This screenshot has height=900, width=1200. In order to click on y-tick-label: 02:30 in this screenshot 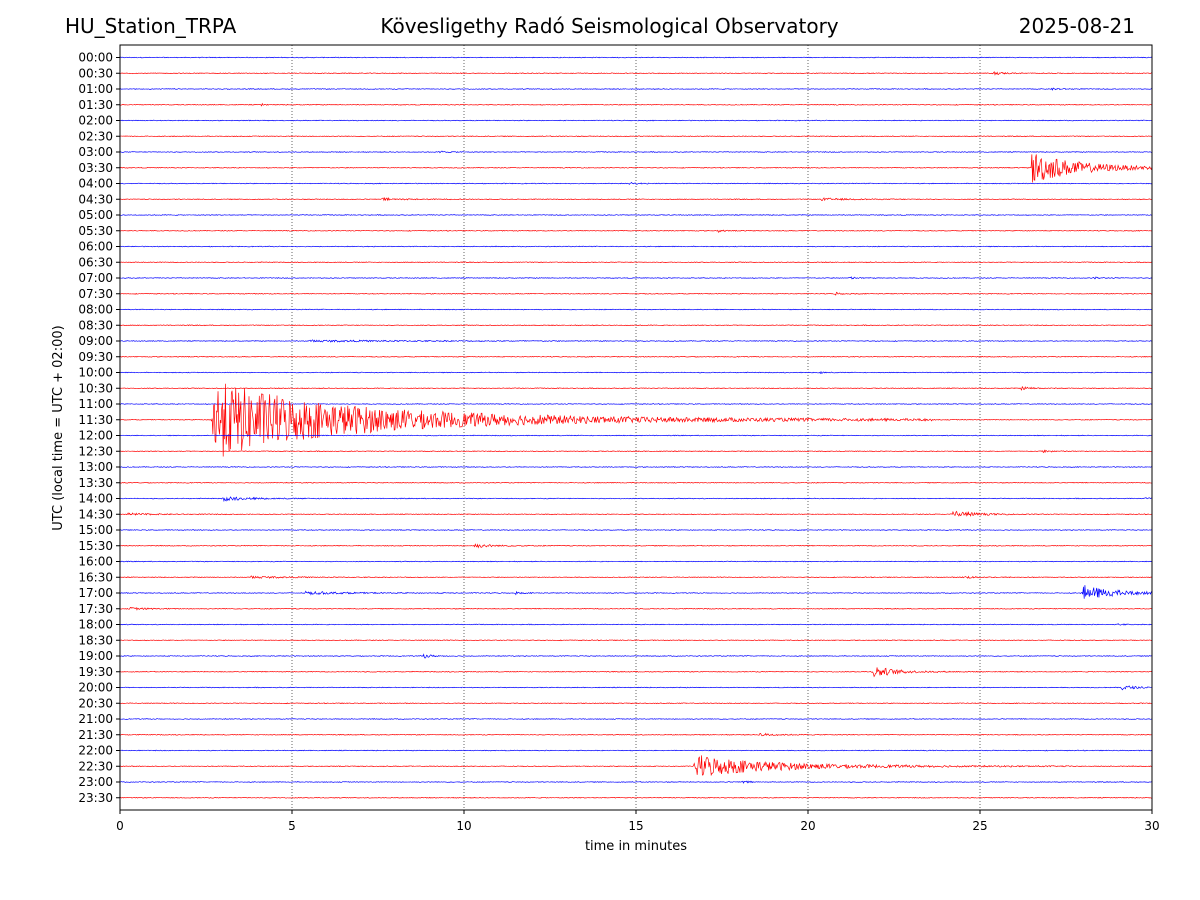, I will do `click(95, 136)`.